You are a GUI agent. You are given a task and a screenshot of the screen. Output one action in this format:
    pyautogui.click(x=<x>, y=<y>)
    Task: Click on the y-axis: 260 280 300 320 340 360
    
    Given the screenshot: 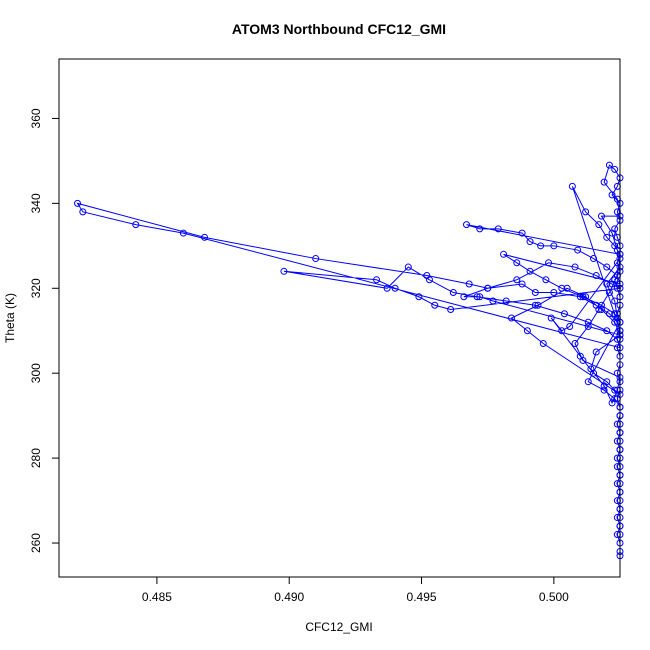 What is the action you would take?
    pyautogui.click(x=44, y=330)
    